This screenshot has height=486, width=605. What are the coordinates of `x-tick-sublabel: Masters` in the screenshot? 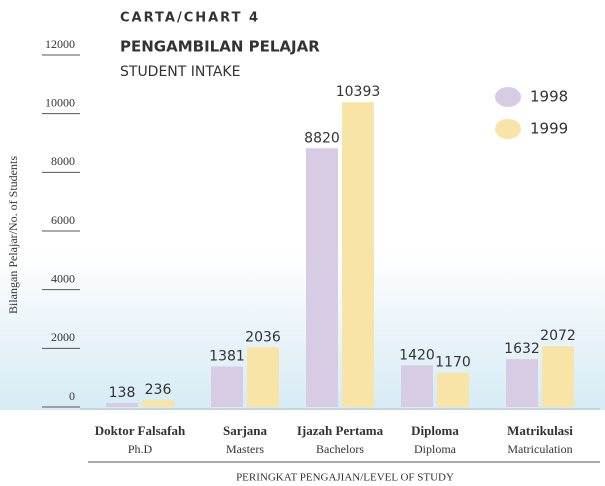 It's located at (245, 449).